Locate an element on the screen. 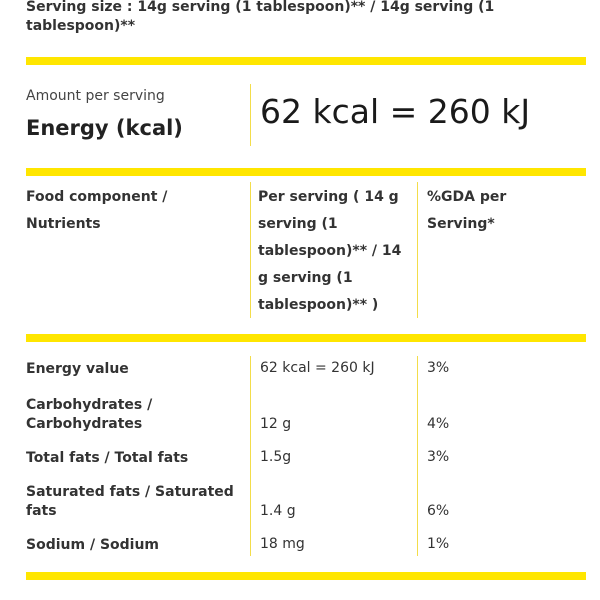  row-energy-value-gda: 3% is located at coordinates (438, 368).